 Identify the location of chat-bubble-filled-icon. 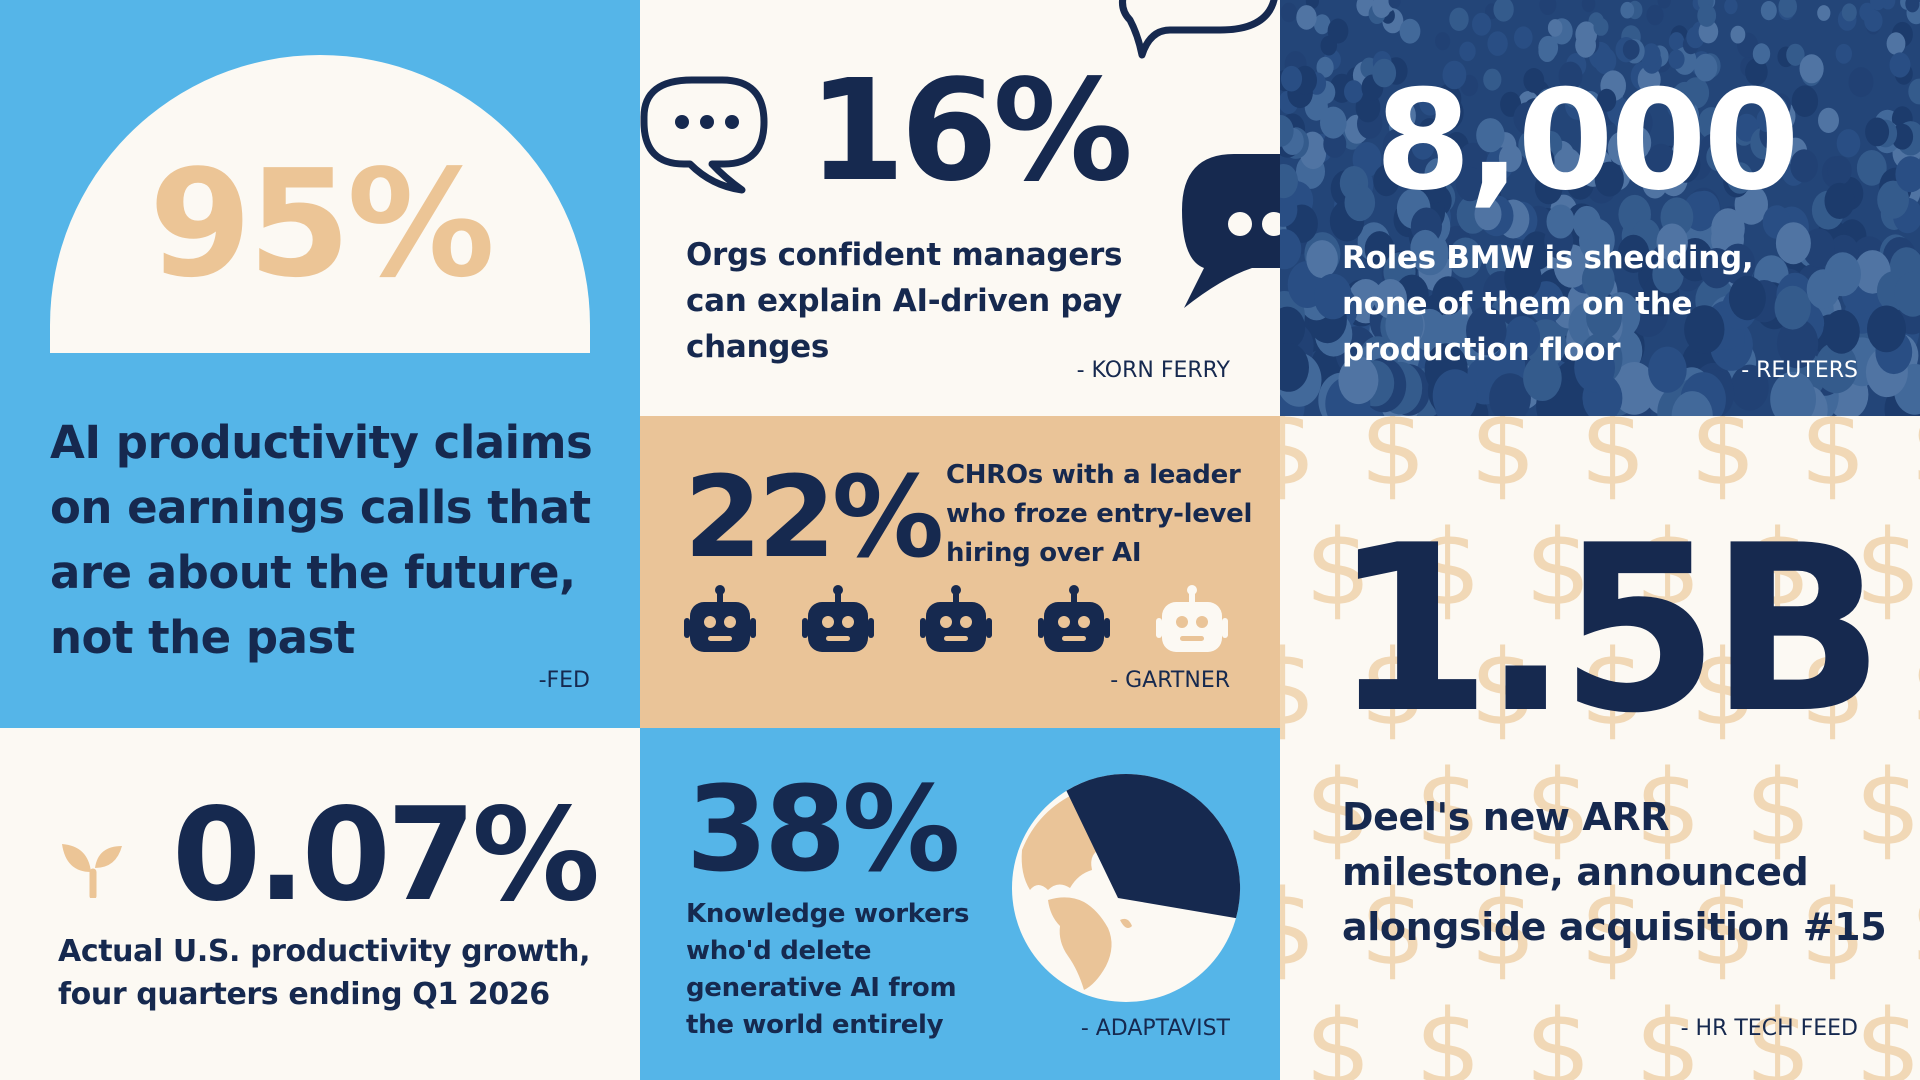
(1231, 231).